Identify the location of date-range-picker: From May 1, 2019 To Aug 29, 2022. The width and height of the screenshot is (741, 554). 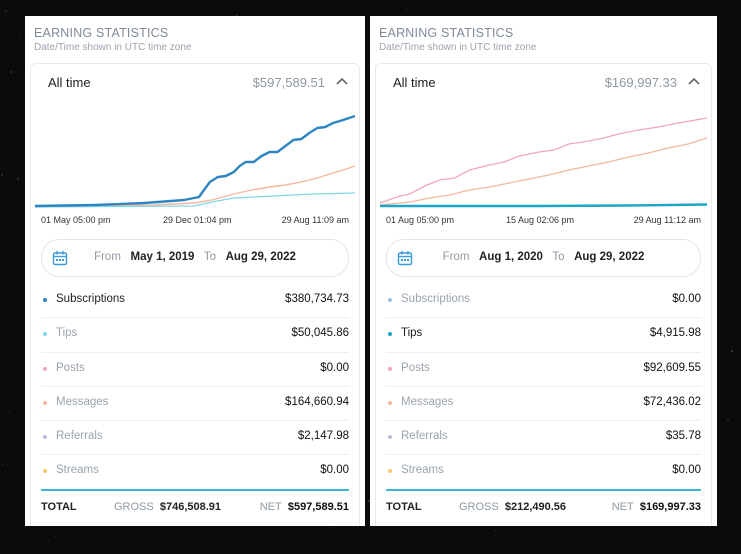
(195, 258).